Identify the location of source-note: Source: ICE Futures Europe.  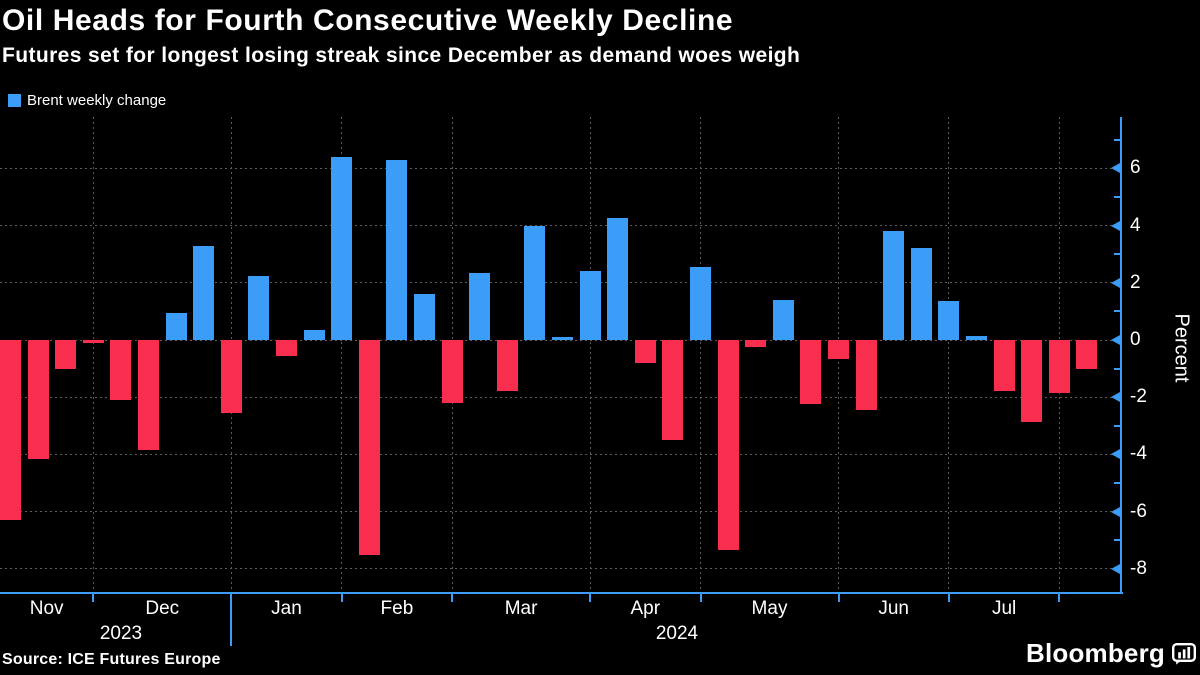
(111, 659).